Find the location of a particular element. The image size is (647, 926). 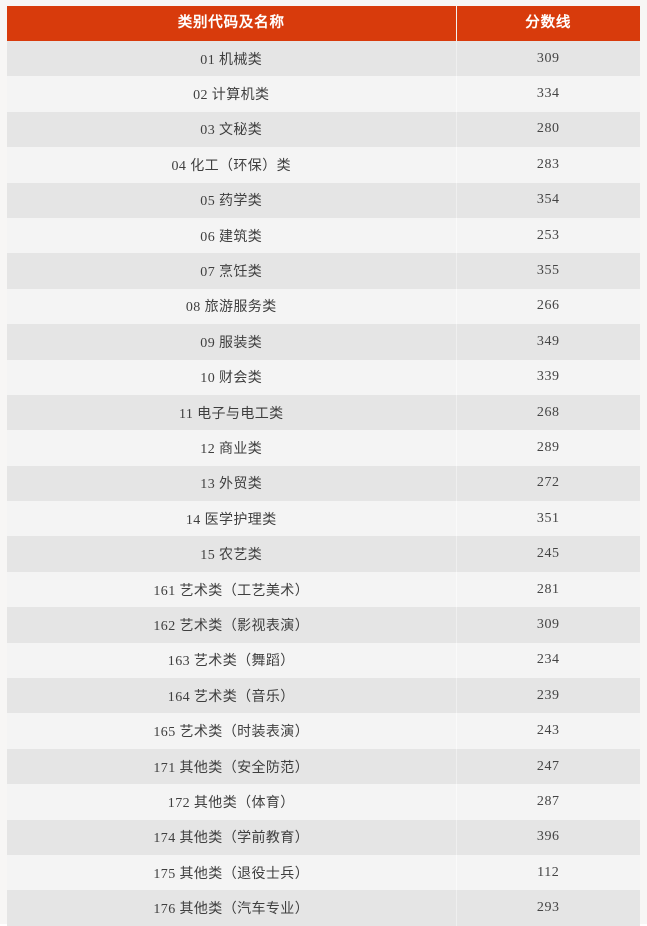

column-header-score-line: 分数线 is located at coordinates (548, 23).